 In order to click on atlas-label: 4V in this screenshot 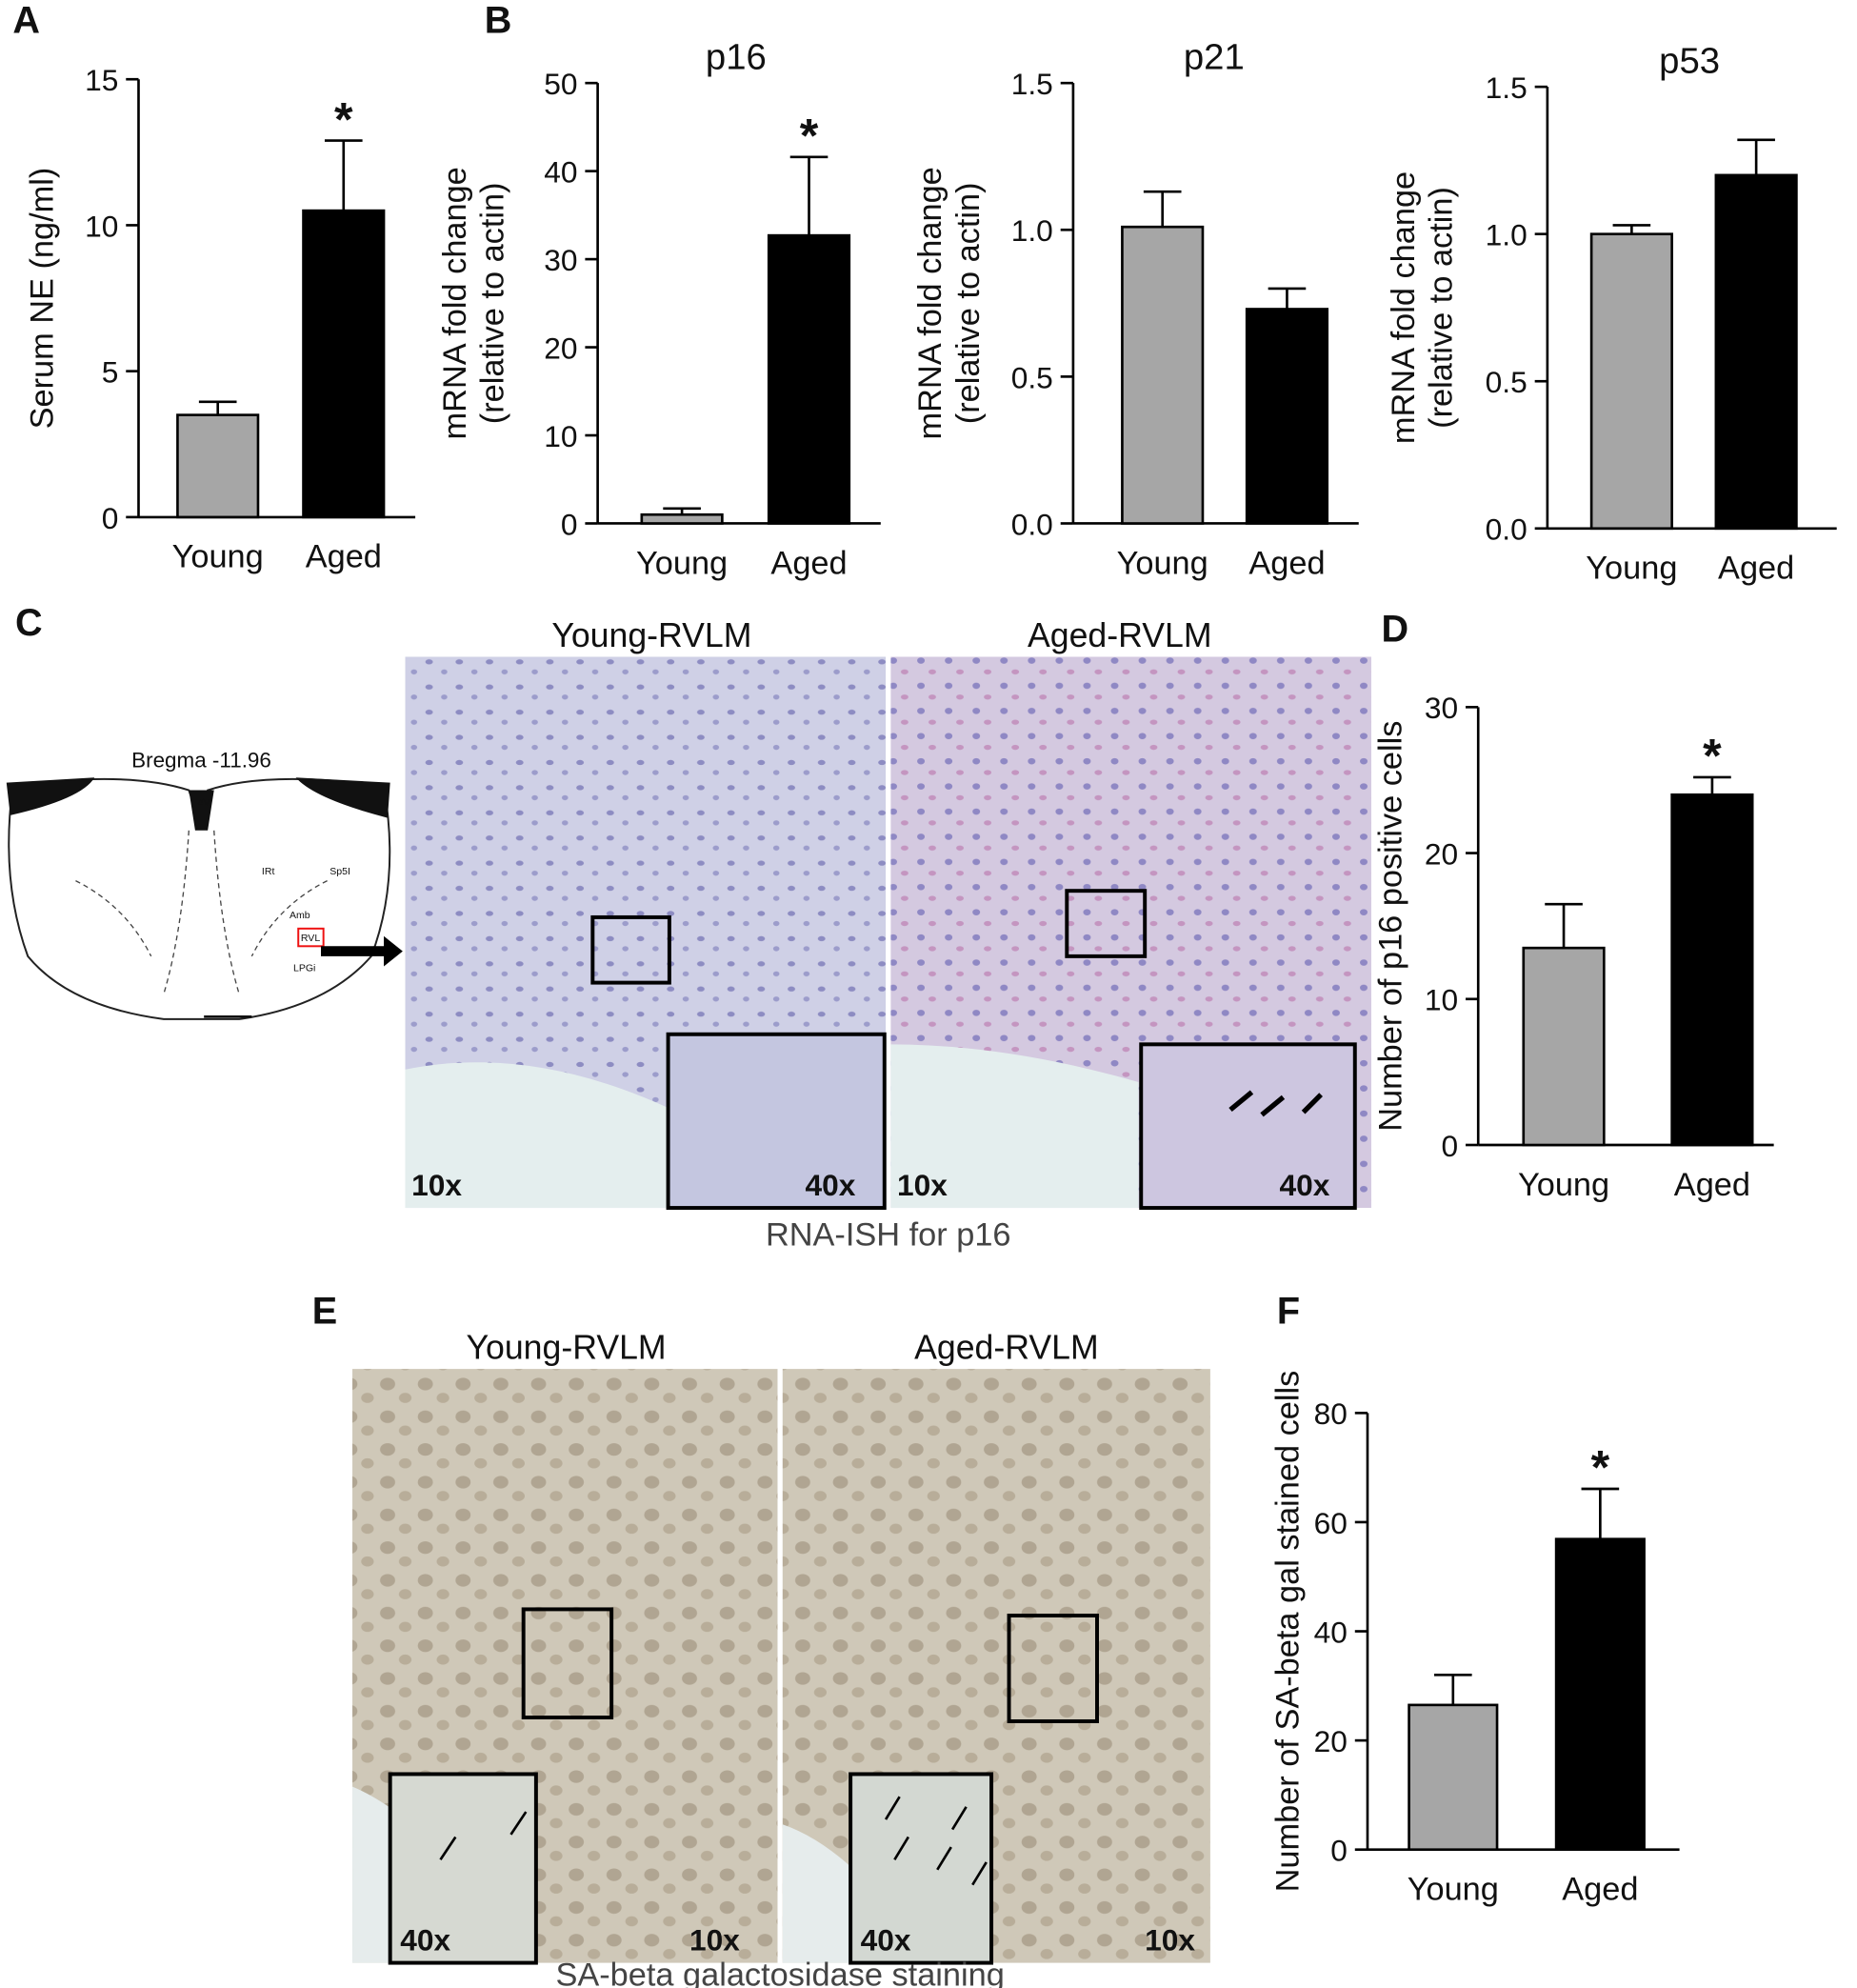, I will do `click(204, 802)`.